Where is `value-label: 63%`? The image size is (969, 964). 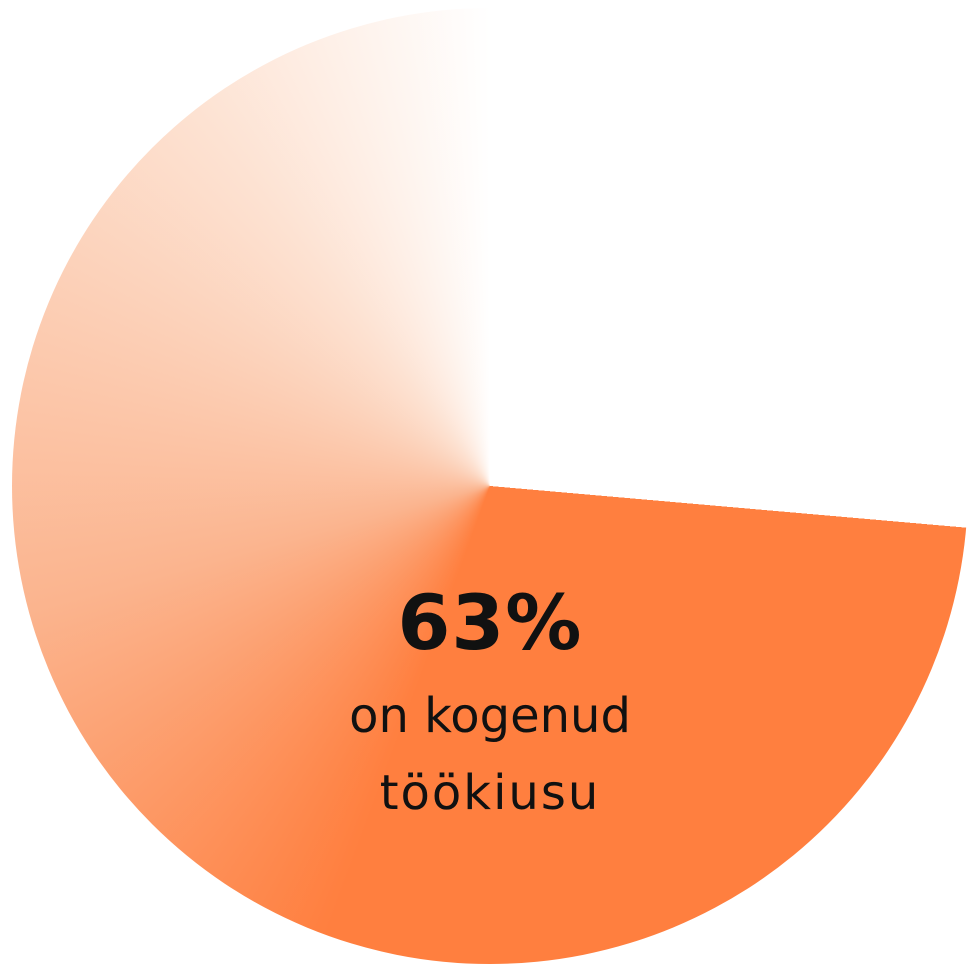
value-label: 63% is located at coordinates (490, 622).